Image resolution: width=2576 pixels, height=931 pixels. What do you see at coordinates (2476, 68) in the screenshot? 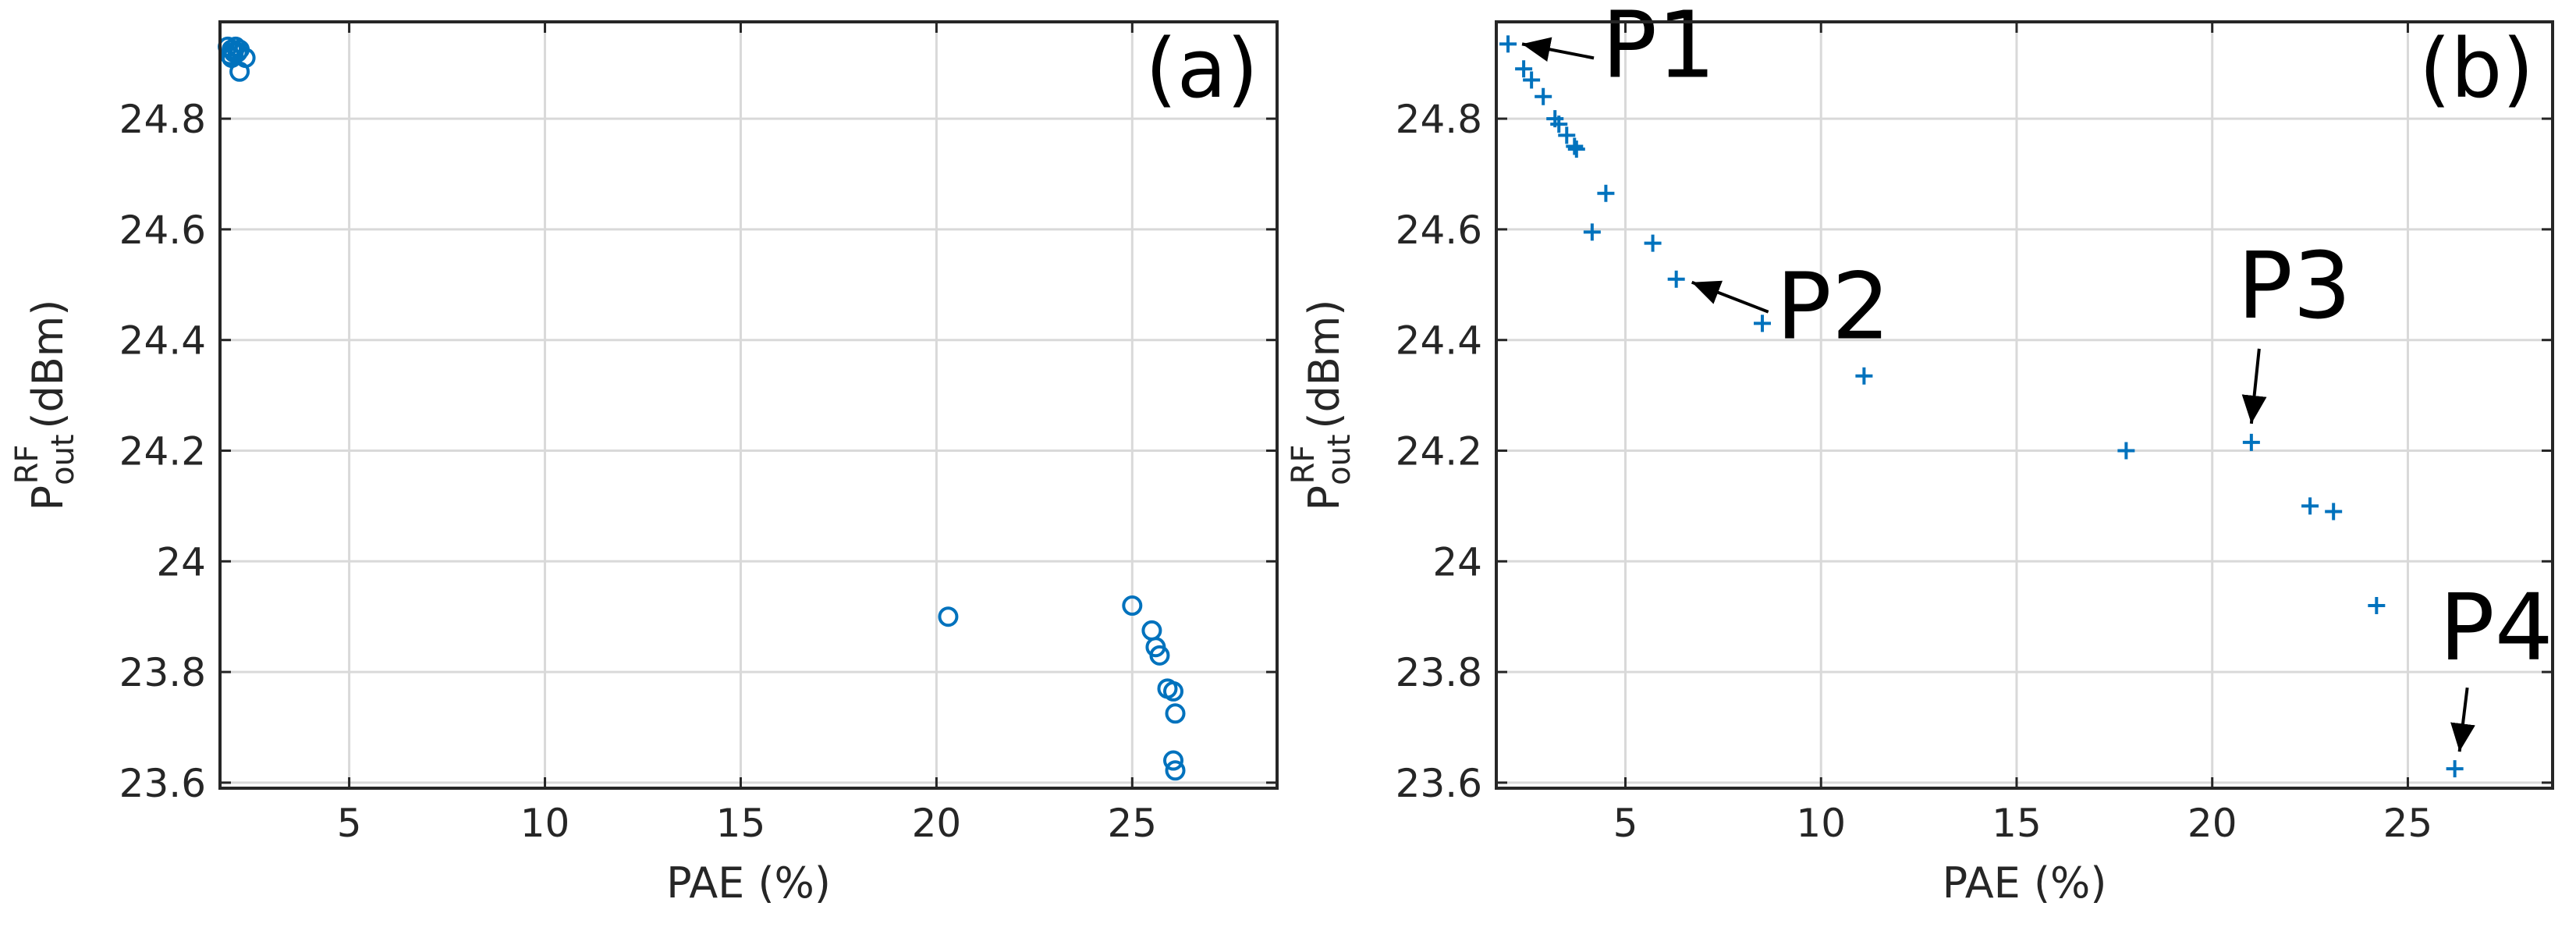
I see `panel-b-tag: (b)` at bounding box center [2476, 68].